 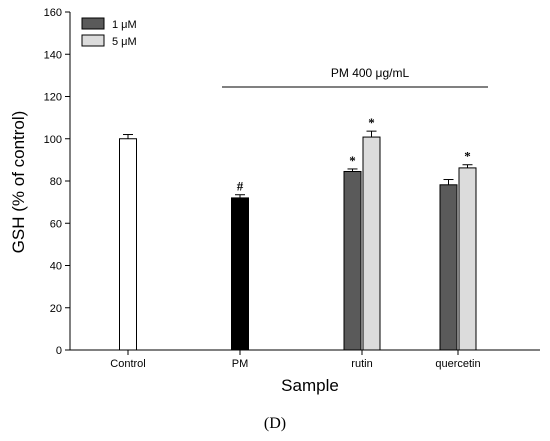 What do you see at coordinates (53, 13) in the screenshot?
I see `y-tick-label: 160` at bounding box center [53, 13].